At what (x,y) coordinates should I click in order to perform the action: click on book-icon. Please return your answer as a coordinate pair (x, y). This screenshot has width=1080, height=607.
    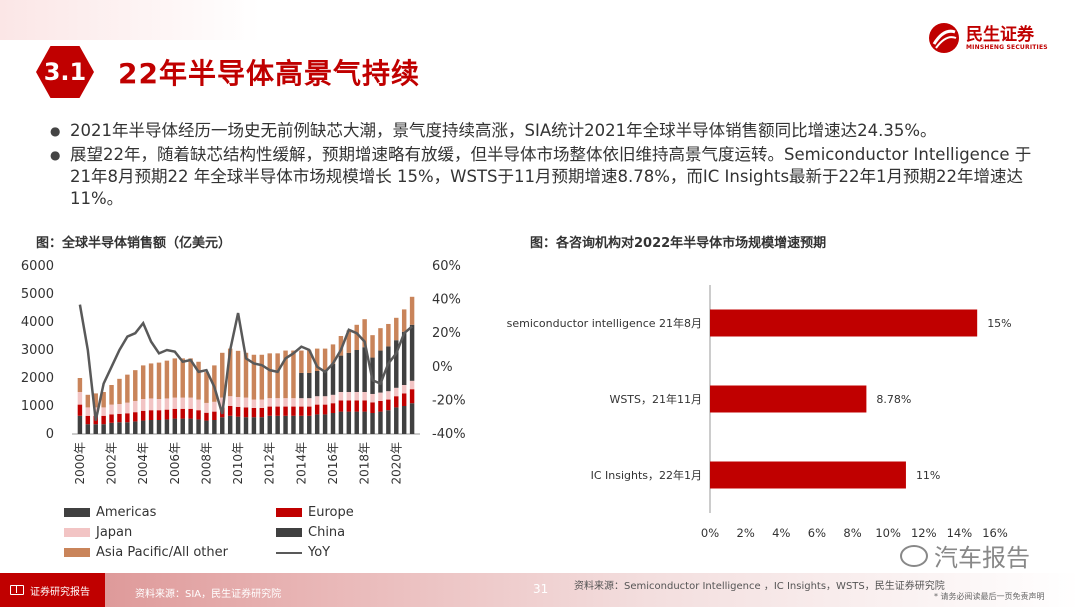
    Looking at the image, I should click on (17, 590).